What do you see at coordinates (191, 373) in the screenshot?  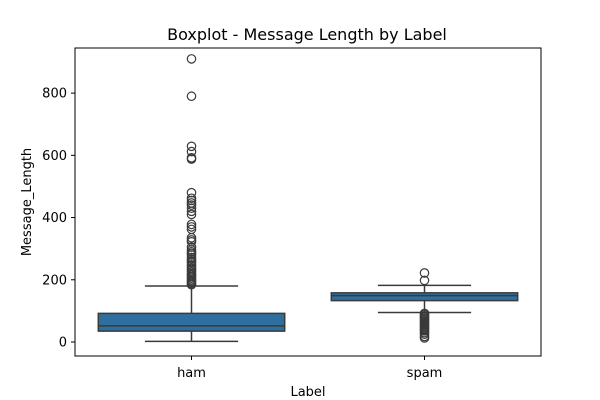 I see `x-tick-label: ham` at bounding box center [191, 373].